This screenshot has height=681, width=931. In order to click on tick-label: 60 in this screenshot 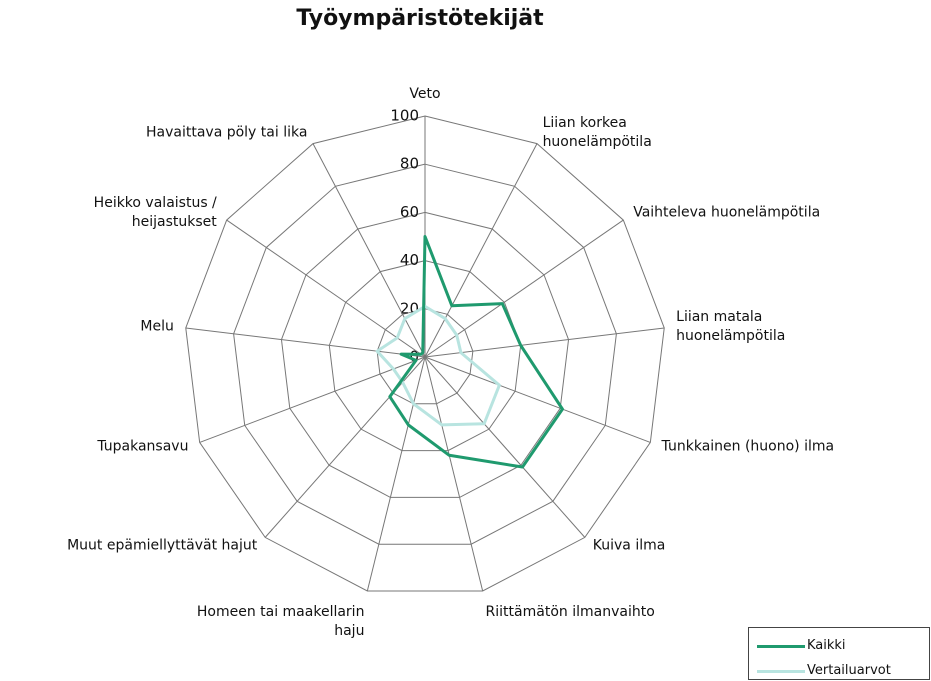, I will do `click(409, 212)`.